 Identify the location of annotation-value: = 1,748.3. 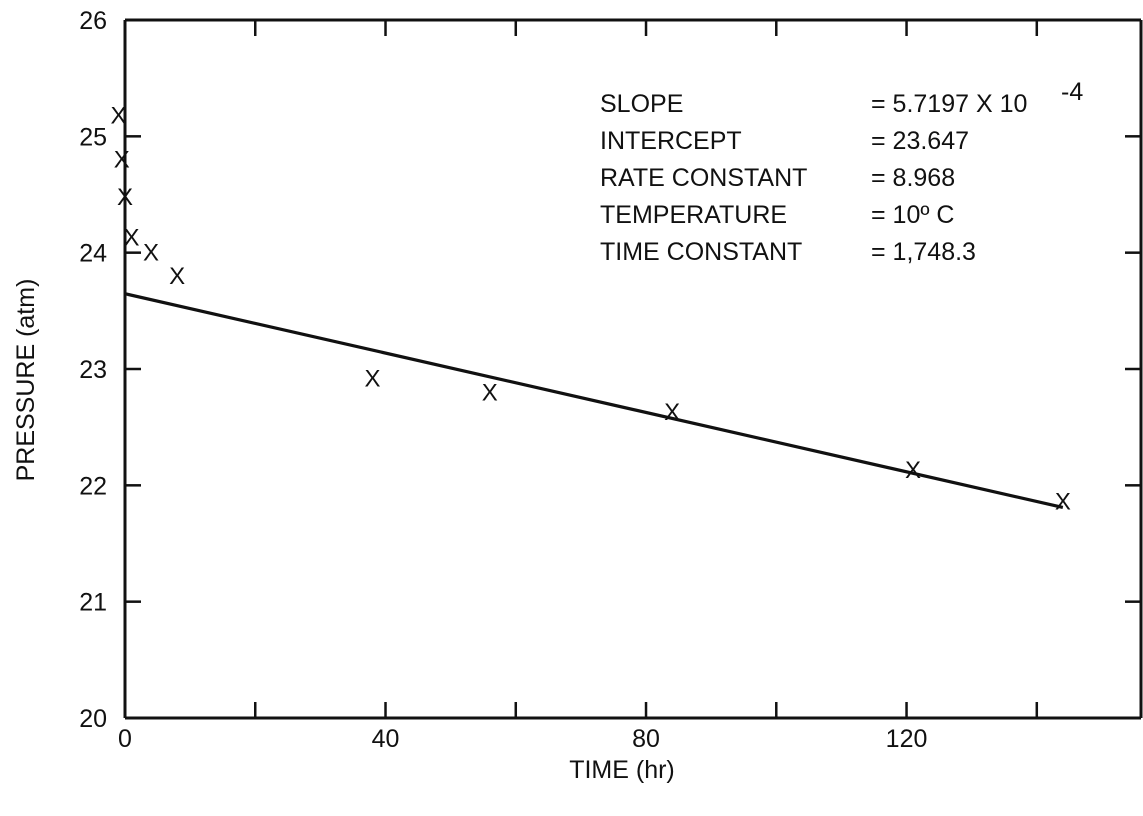
(923, 252).